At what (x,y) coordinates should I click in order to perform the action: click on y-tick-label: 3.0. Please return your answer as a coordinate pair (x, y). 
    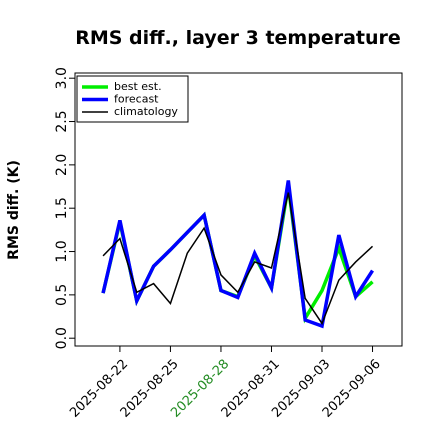
    Looking at the image, I should click on (62, 78).